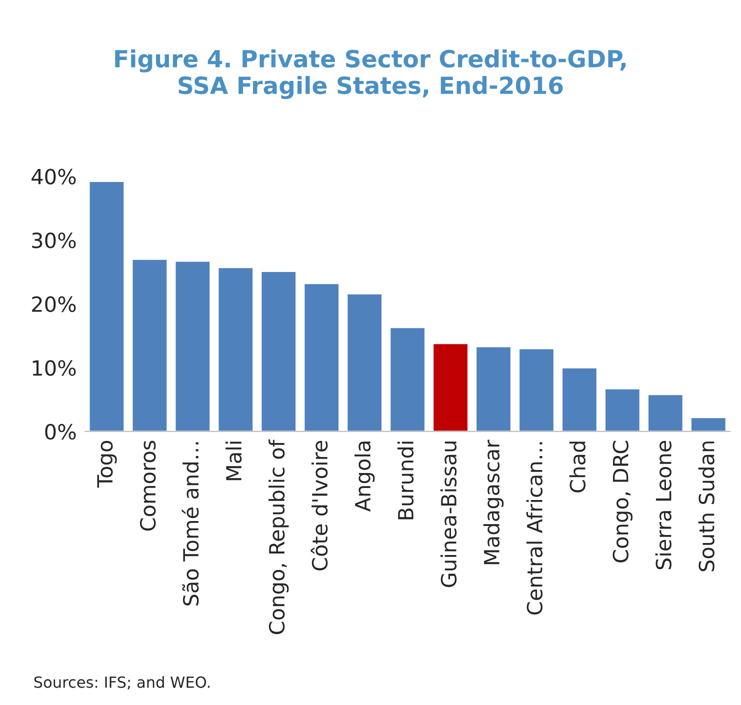 Image resolution: width=741 pixels, height=705 pixels. Describe the element at coordinates (364, 477) in the screenshot. I see `x-tick-label: Angola` at that location.